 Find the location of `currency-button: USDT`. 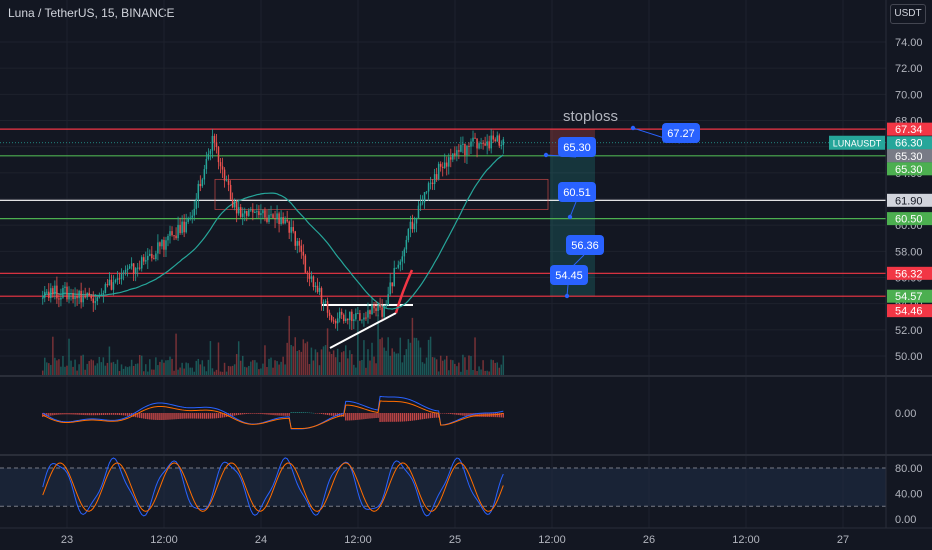

currency-button: USDT is located at coordinates (908, 14).